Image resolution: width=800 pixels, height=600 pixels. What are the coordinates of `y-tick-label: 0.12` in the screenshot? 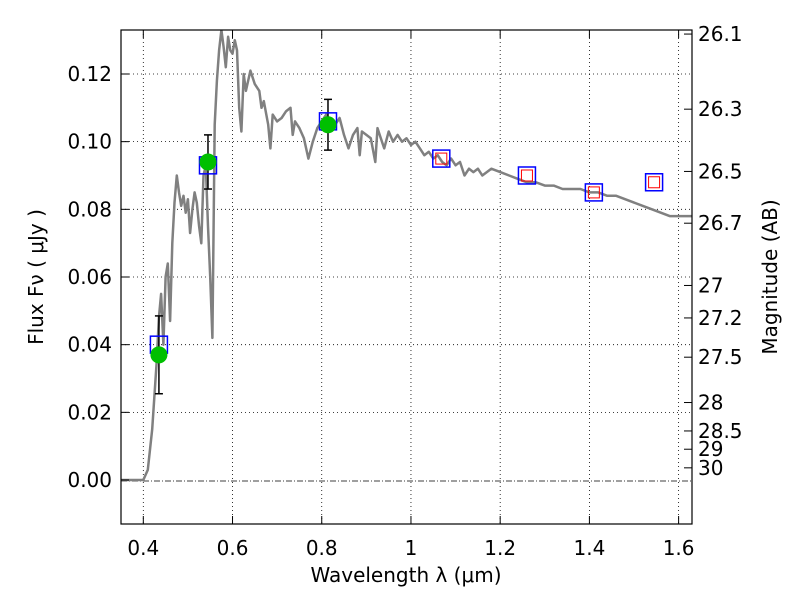 It's located at (89, 74).